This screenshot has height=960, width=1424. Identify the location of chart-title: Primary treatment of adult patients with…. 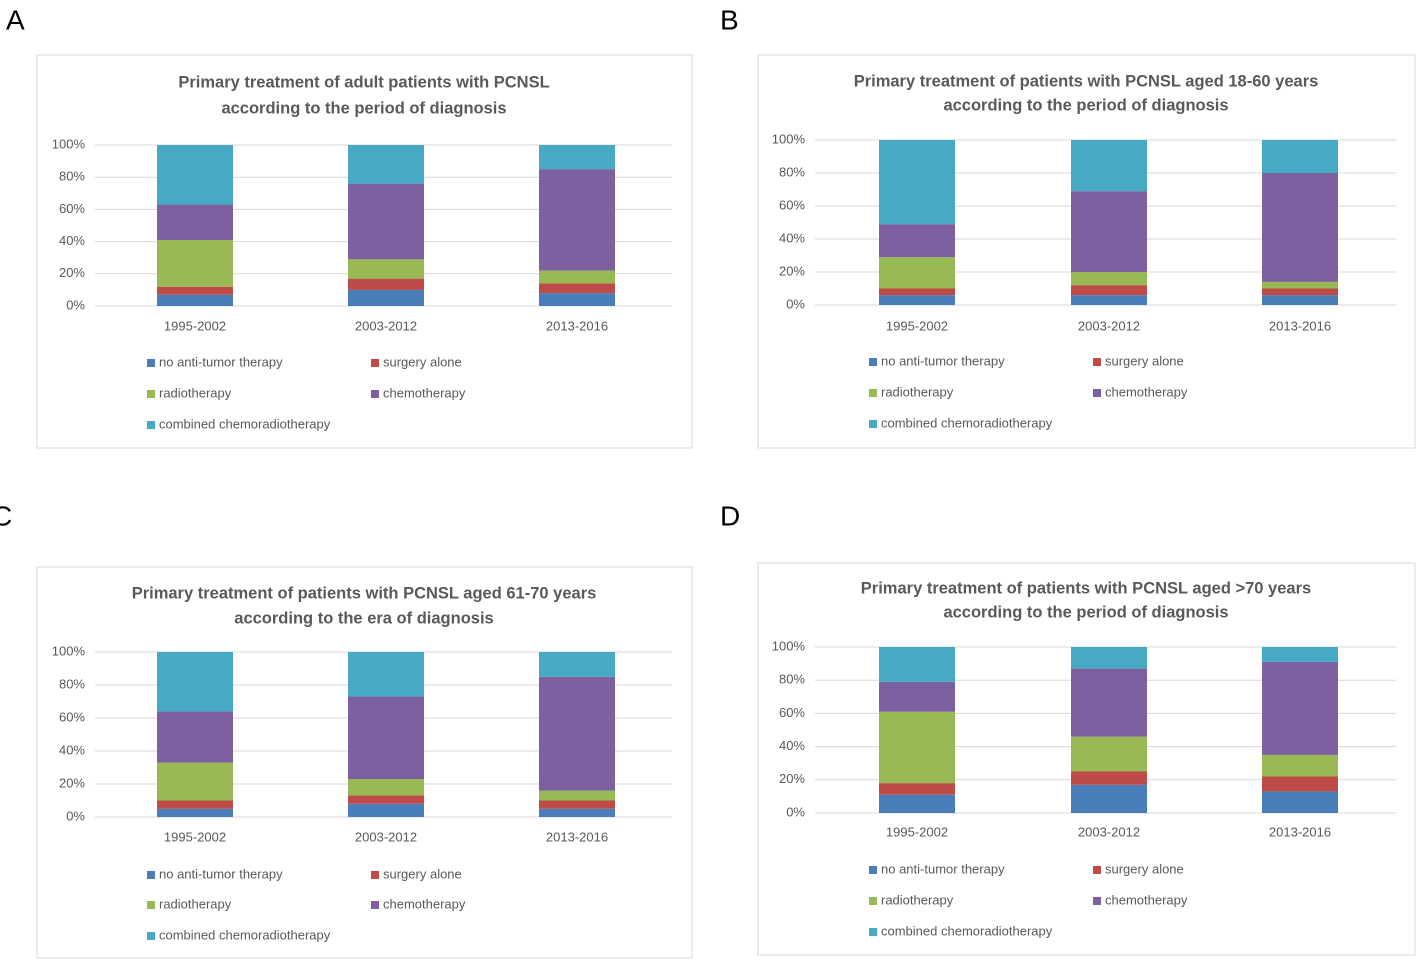
(363, 82).